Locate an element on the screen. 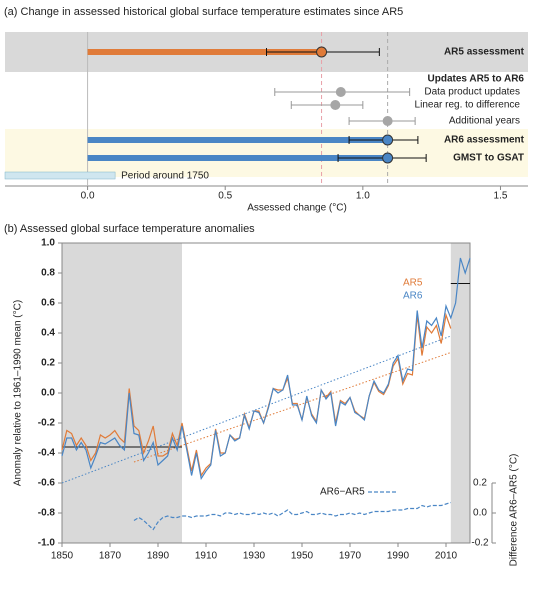 Image resolution: width=538 pixels, height=599 pixels. y-tick-label: -0.6 is located at coordinates (47, 483).